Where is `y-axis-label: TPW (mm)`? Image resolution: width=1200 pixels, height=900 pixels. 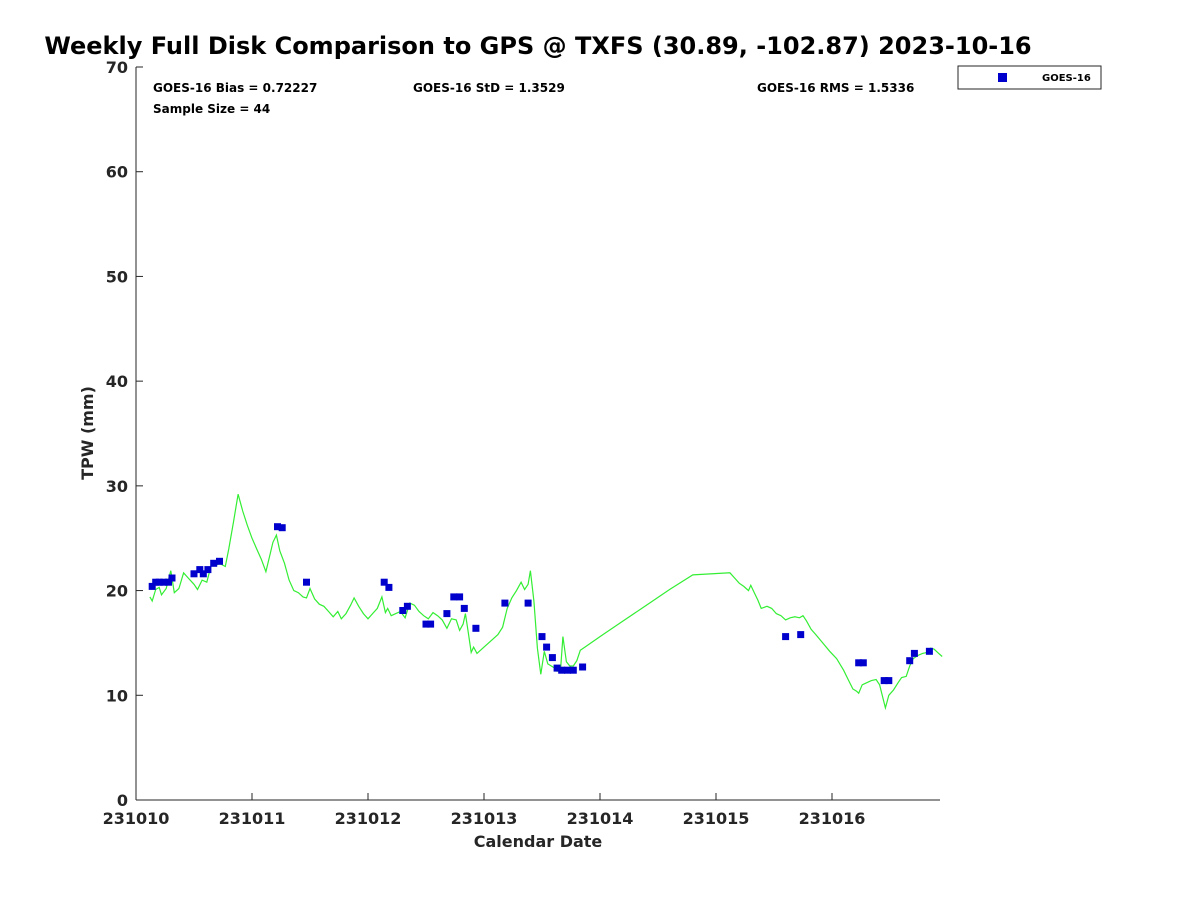 y-axis-label: TPW (mm) is located at coordinates (87, 433).